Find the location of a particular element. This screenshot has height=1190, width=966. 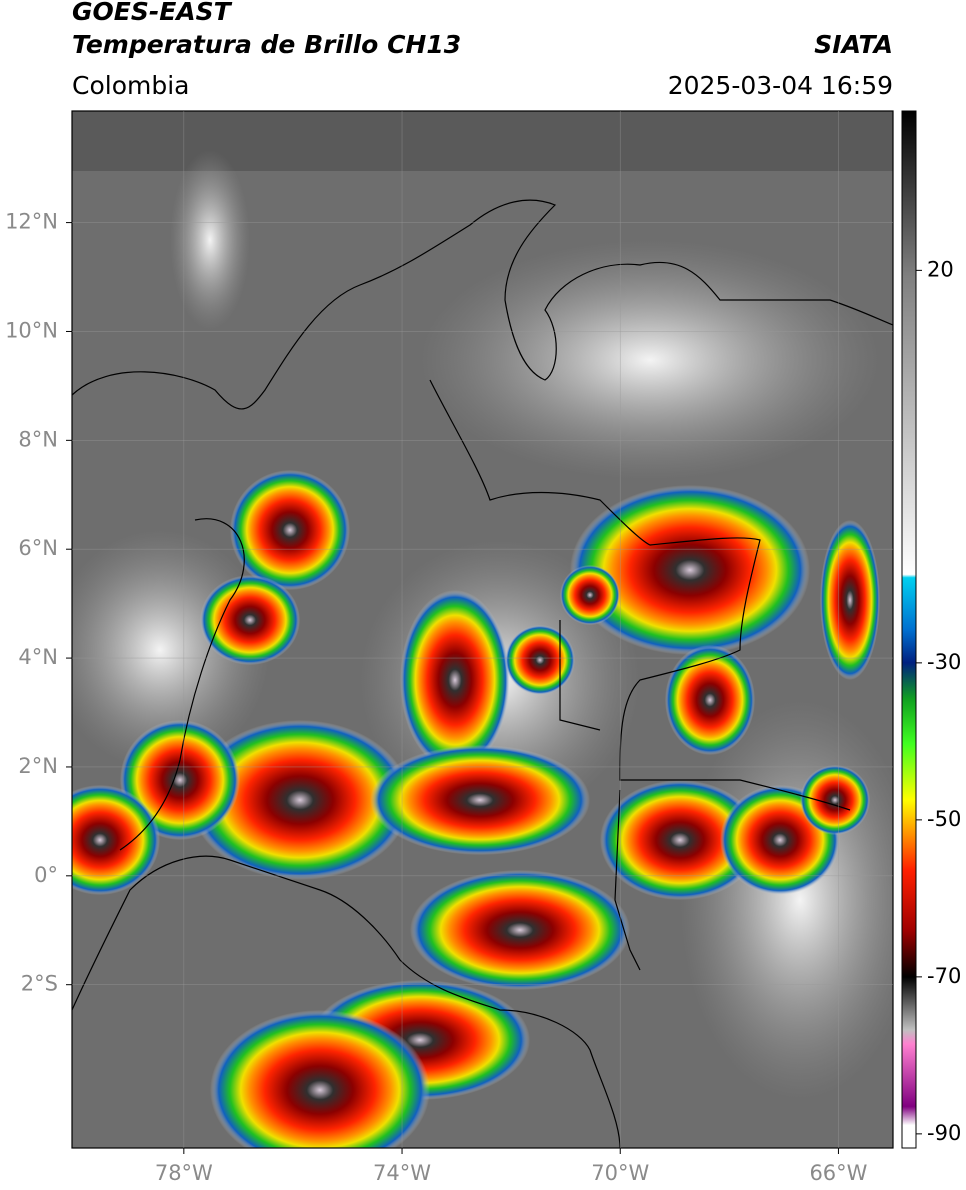

y-tick-label: 10°N is located at coordinates (31, 330).